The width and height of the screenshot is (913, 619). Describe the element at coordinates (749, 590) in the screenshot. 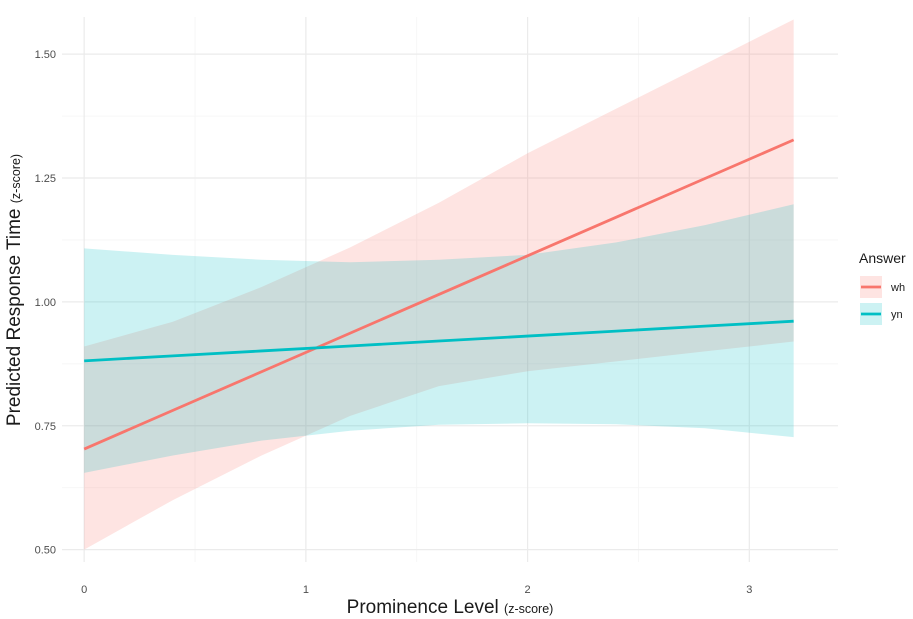

I see `x-tick-label: 3` at that location.